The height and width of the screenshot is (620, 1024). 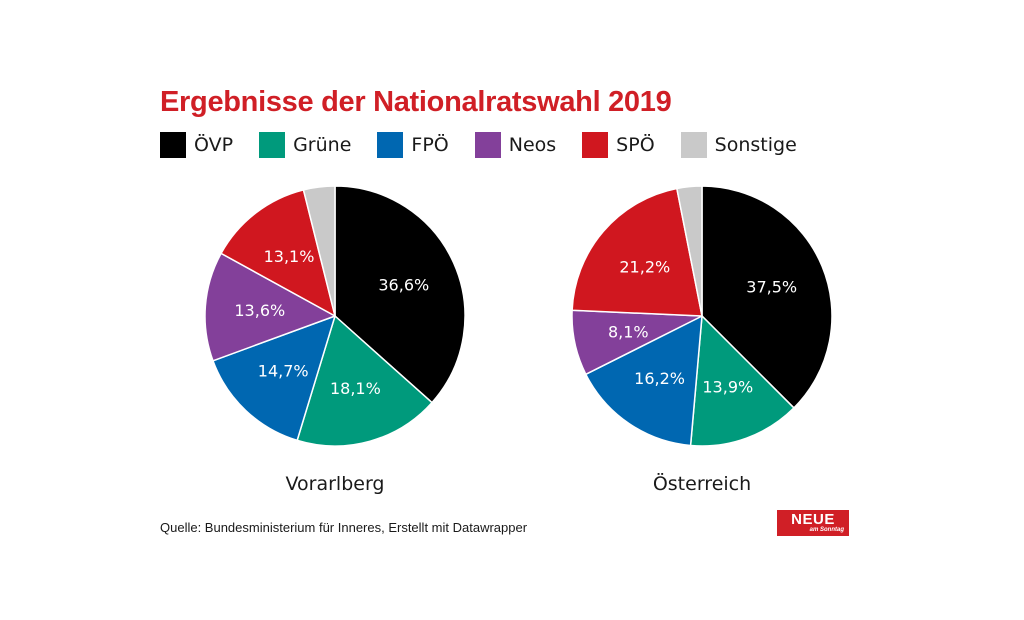 I want to click on legend-swatch-oevp, so click(x=173, y=145).